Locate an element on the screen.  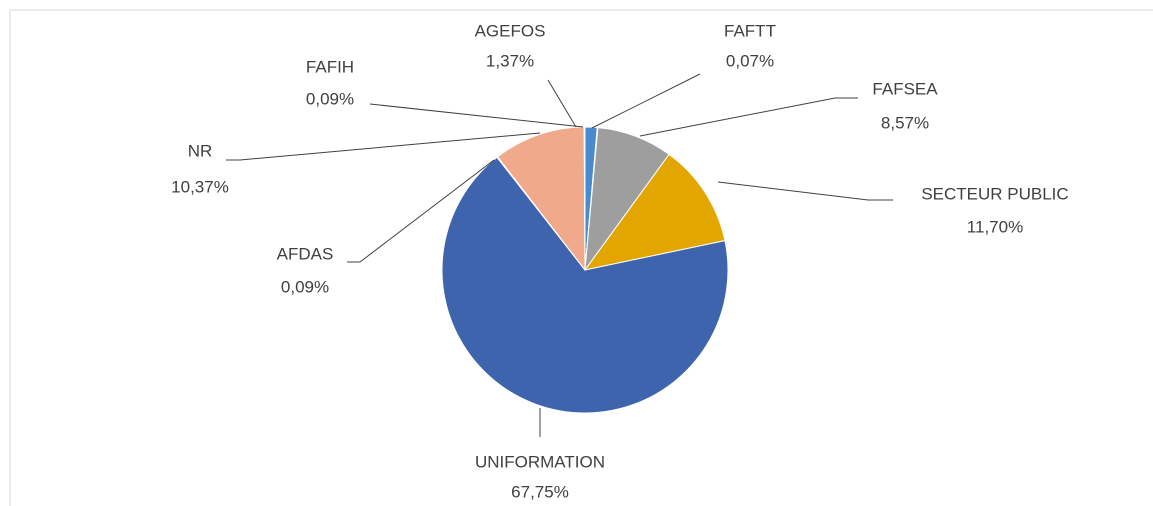
slice-value-label: 11,70% is located at coordinates (995, 226).